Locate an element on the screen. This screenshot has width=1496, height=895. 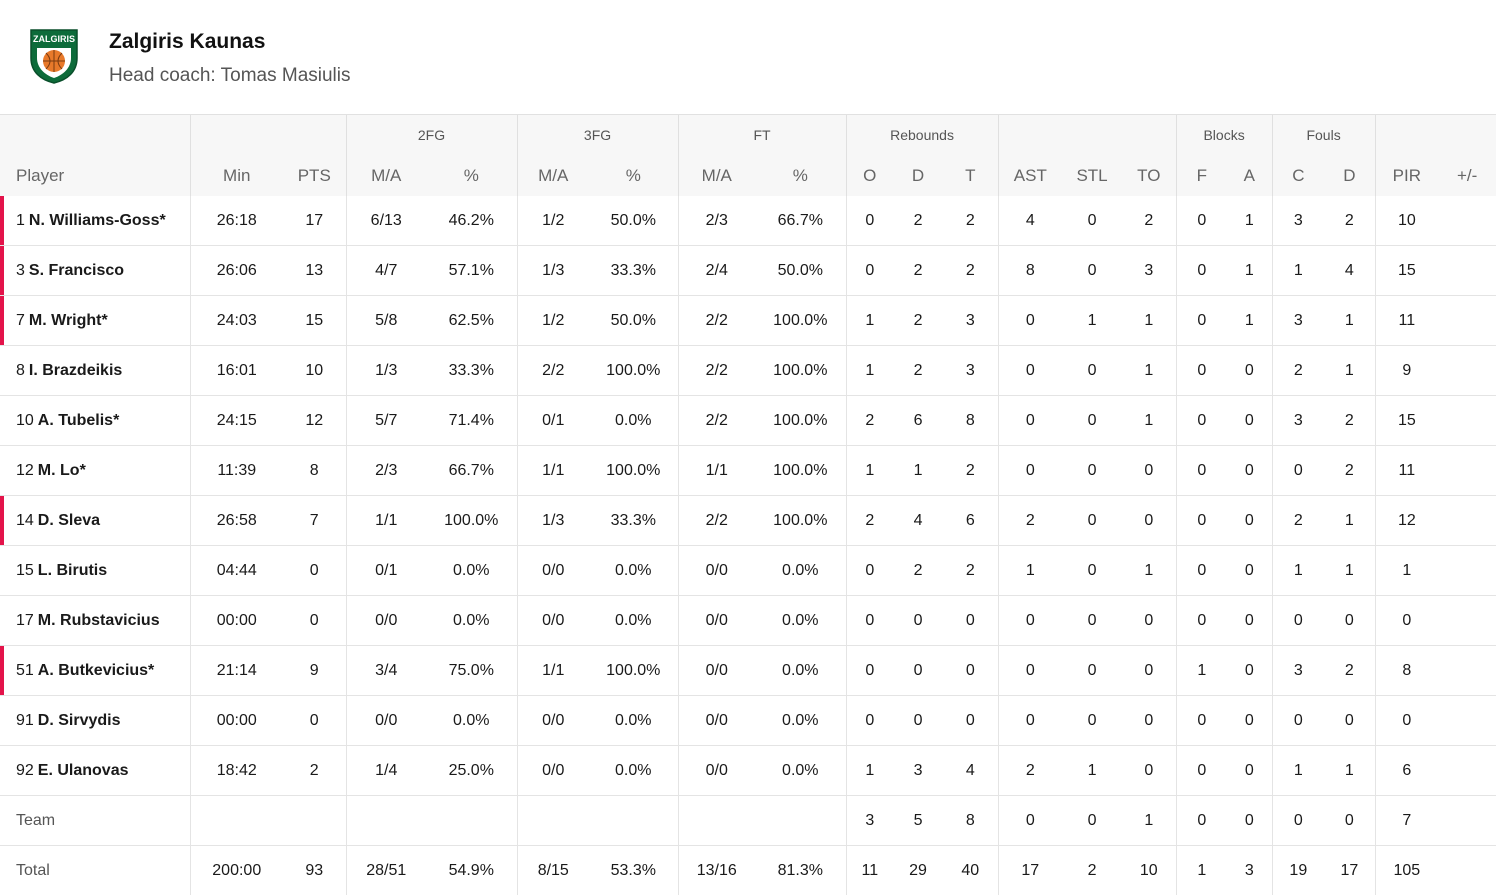
col-3fg-ma: M/A is located at coordinates (553, 175).